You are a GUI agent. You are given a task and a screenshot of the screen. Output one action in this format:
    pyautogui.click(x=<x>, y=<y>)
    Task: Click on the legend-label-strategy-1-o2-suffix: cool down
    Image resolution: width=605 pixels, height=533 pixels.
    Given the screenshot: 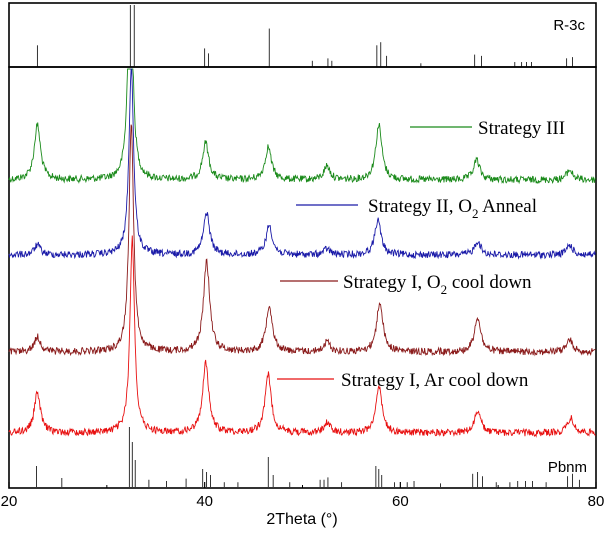 What is the action you would take?
    pyautogui.click(x=489, y=282)
    